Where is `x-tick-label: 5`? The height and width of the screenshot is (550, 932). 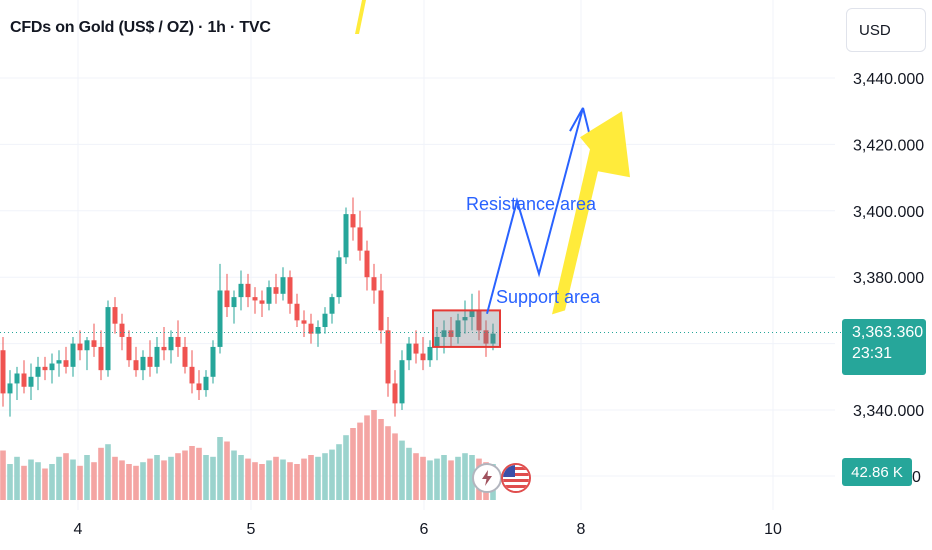 x-tick-label: 5 is located at coordinates (251, 529).